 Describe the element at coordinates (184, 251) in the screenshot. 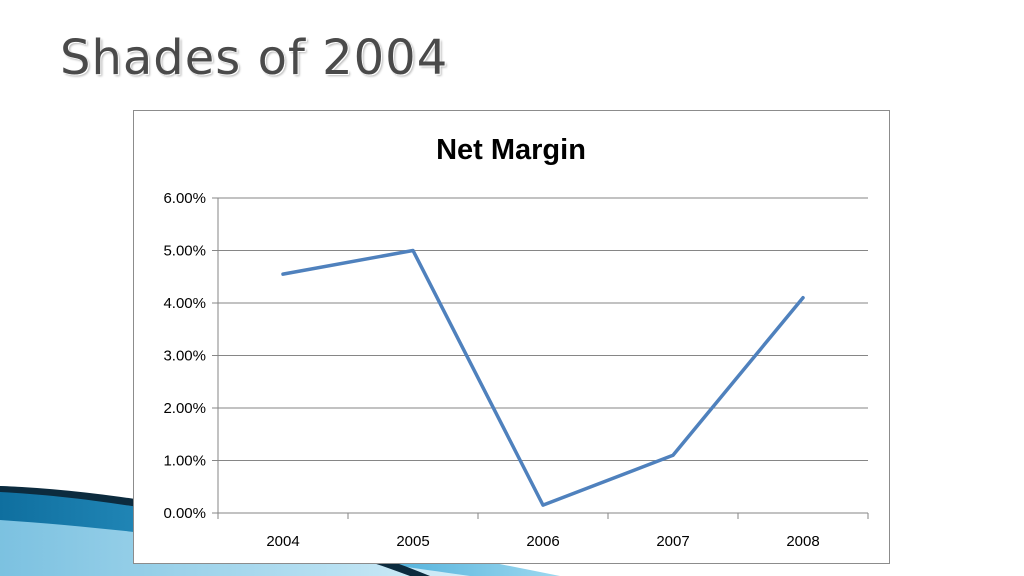

I see `y-tick-label-5: 5.00%` at that location.